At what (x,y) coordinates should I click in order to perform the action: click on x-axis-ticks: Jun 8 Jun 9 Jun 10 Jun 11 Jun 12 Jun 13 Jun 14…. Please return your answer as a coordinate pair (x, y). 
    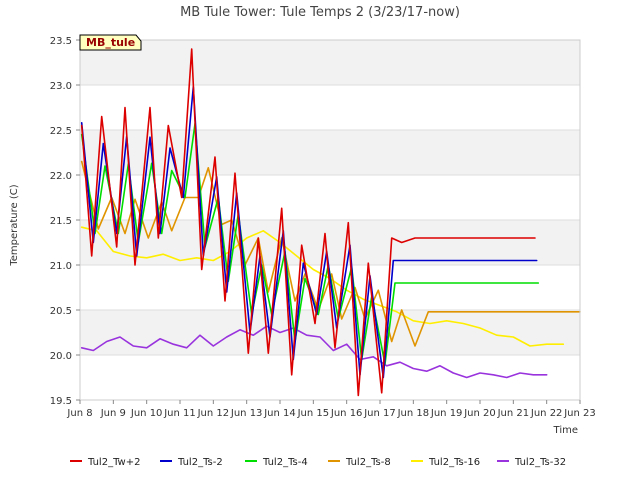
    Looking at the image, I should click on (331, 409).